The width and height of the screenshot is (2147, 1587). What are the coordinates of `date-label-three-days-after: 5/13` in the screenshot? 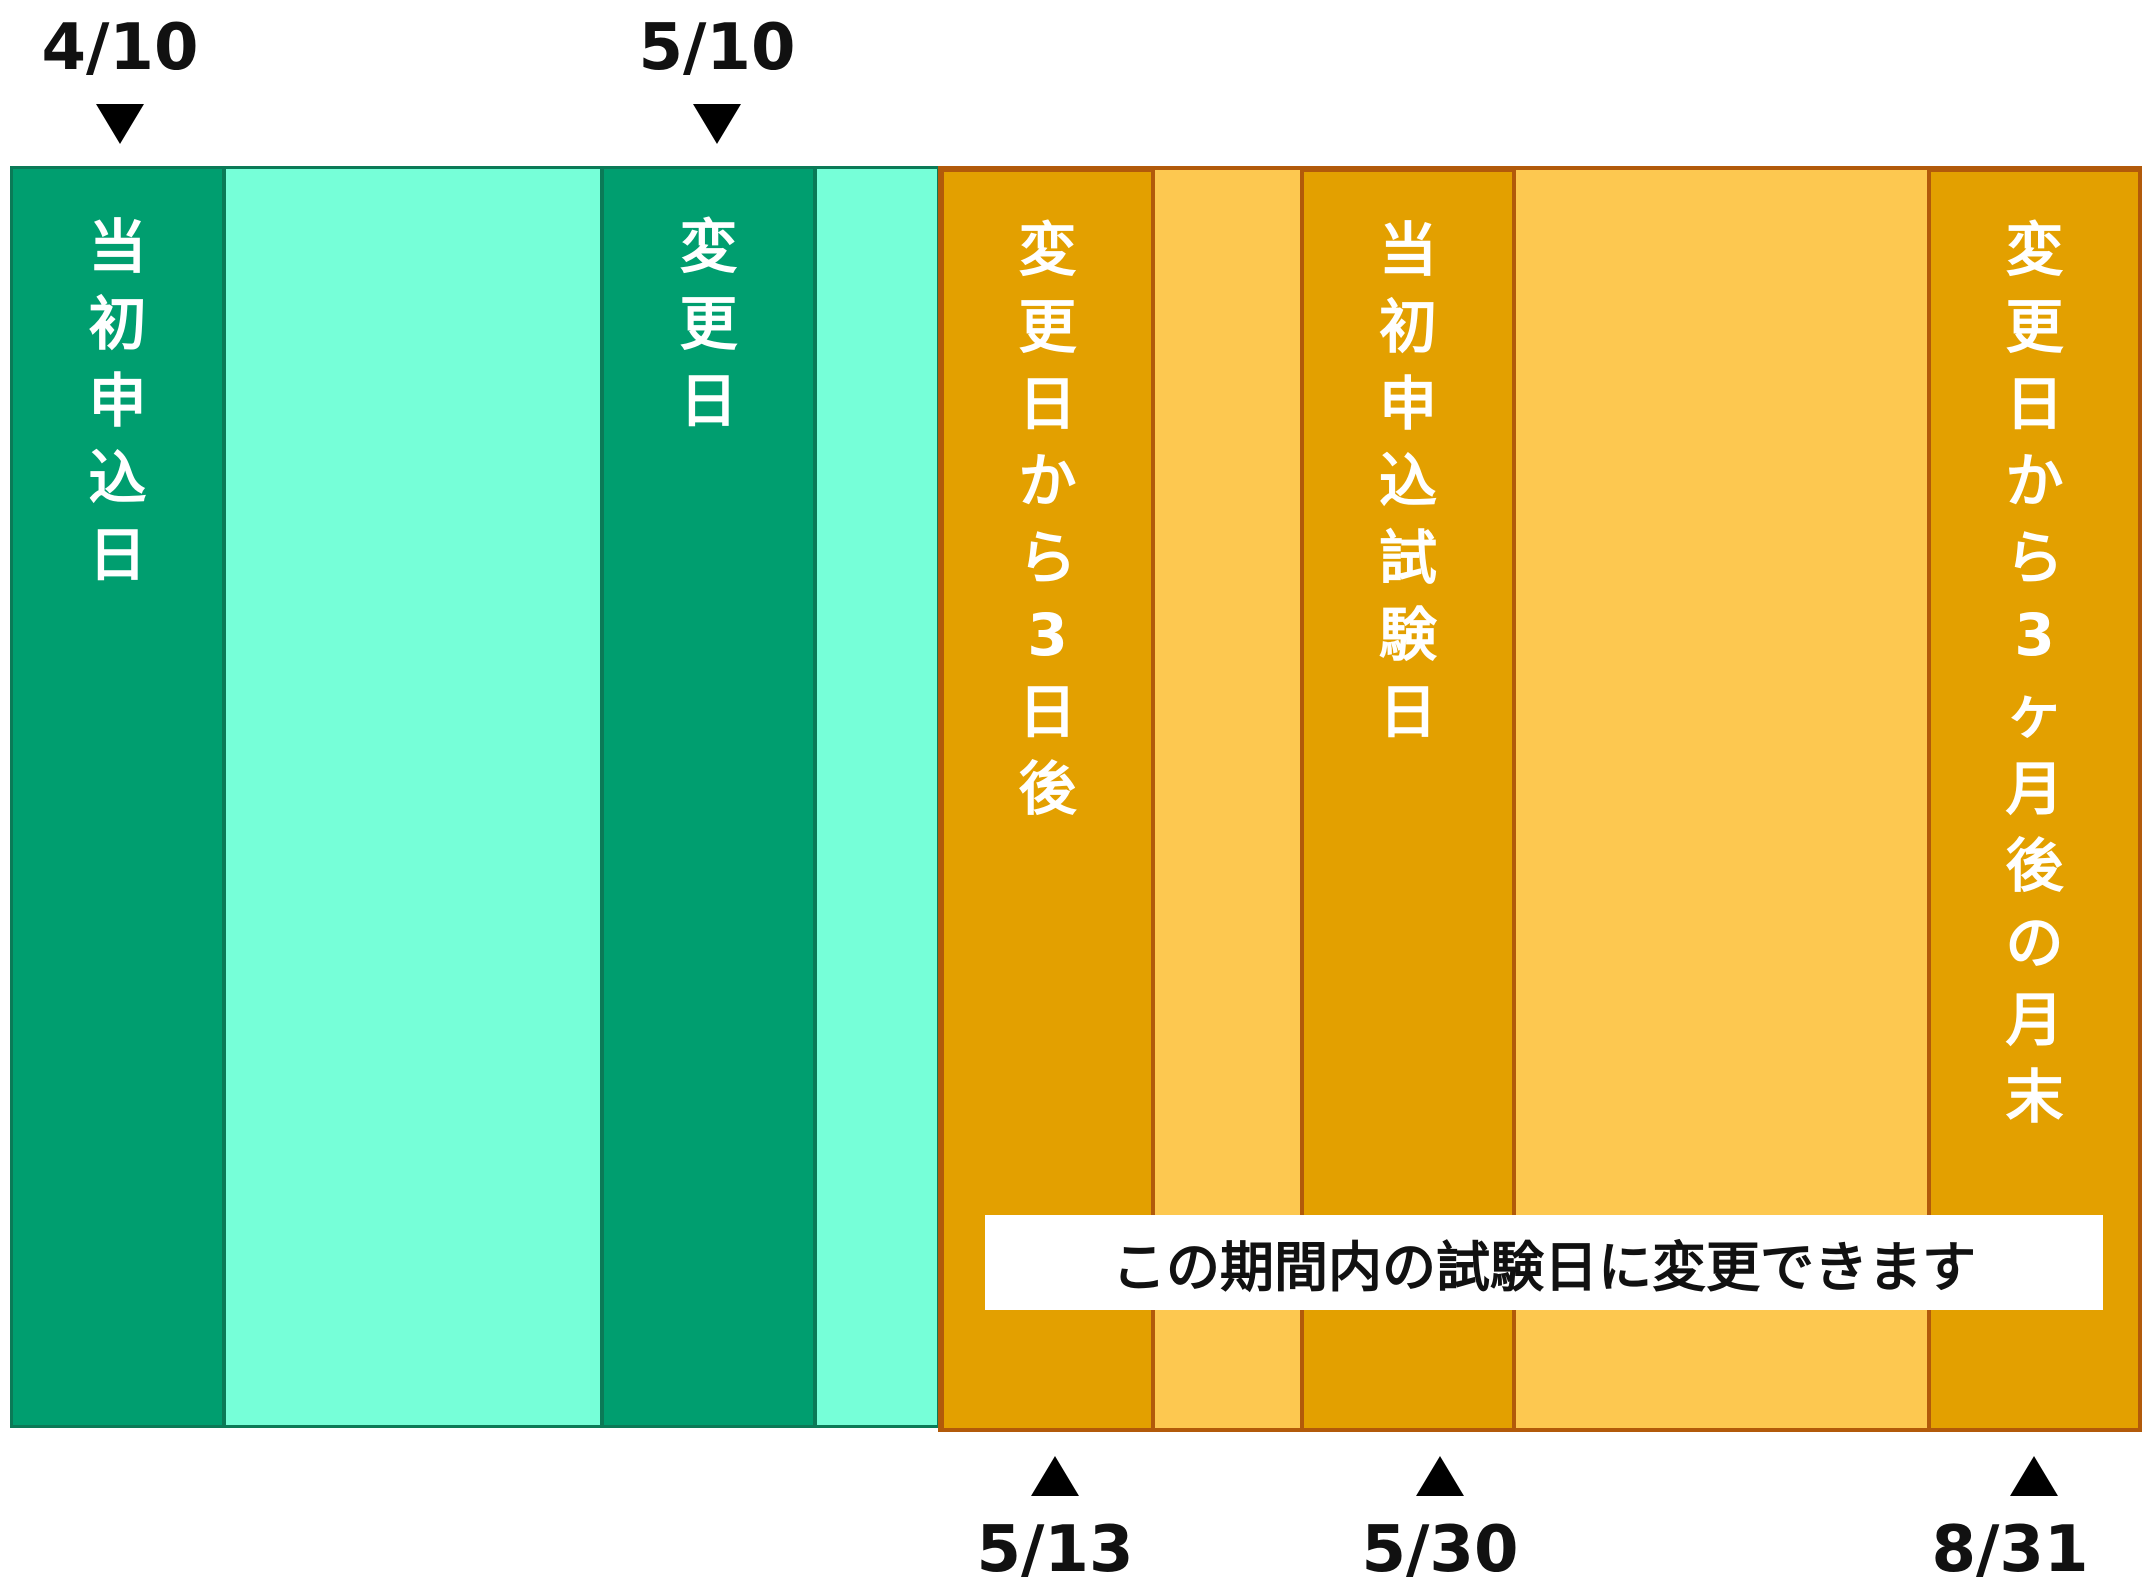 It's located at (1055, 1550).